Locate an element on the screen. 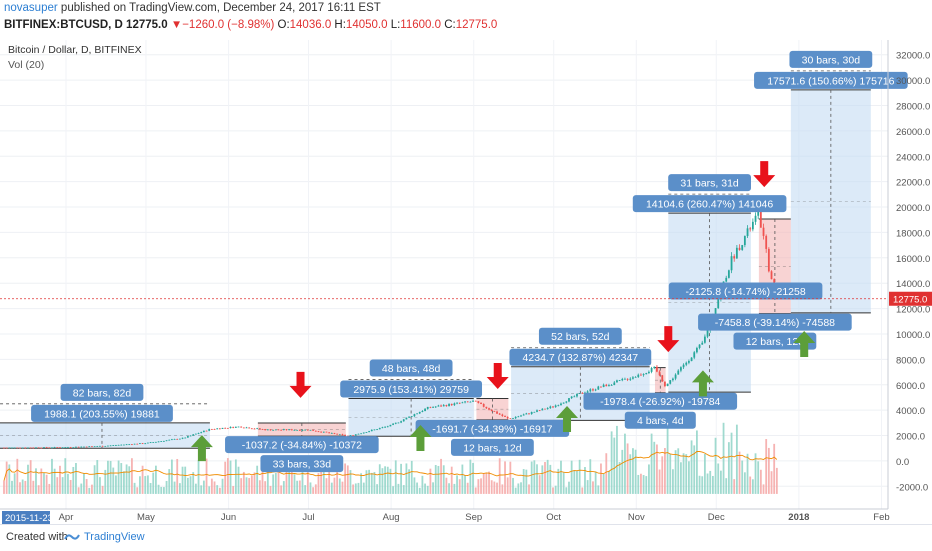  y-tick-label: 20000.0 is located at coordinates (913, 208).